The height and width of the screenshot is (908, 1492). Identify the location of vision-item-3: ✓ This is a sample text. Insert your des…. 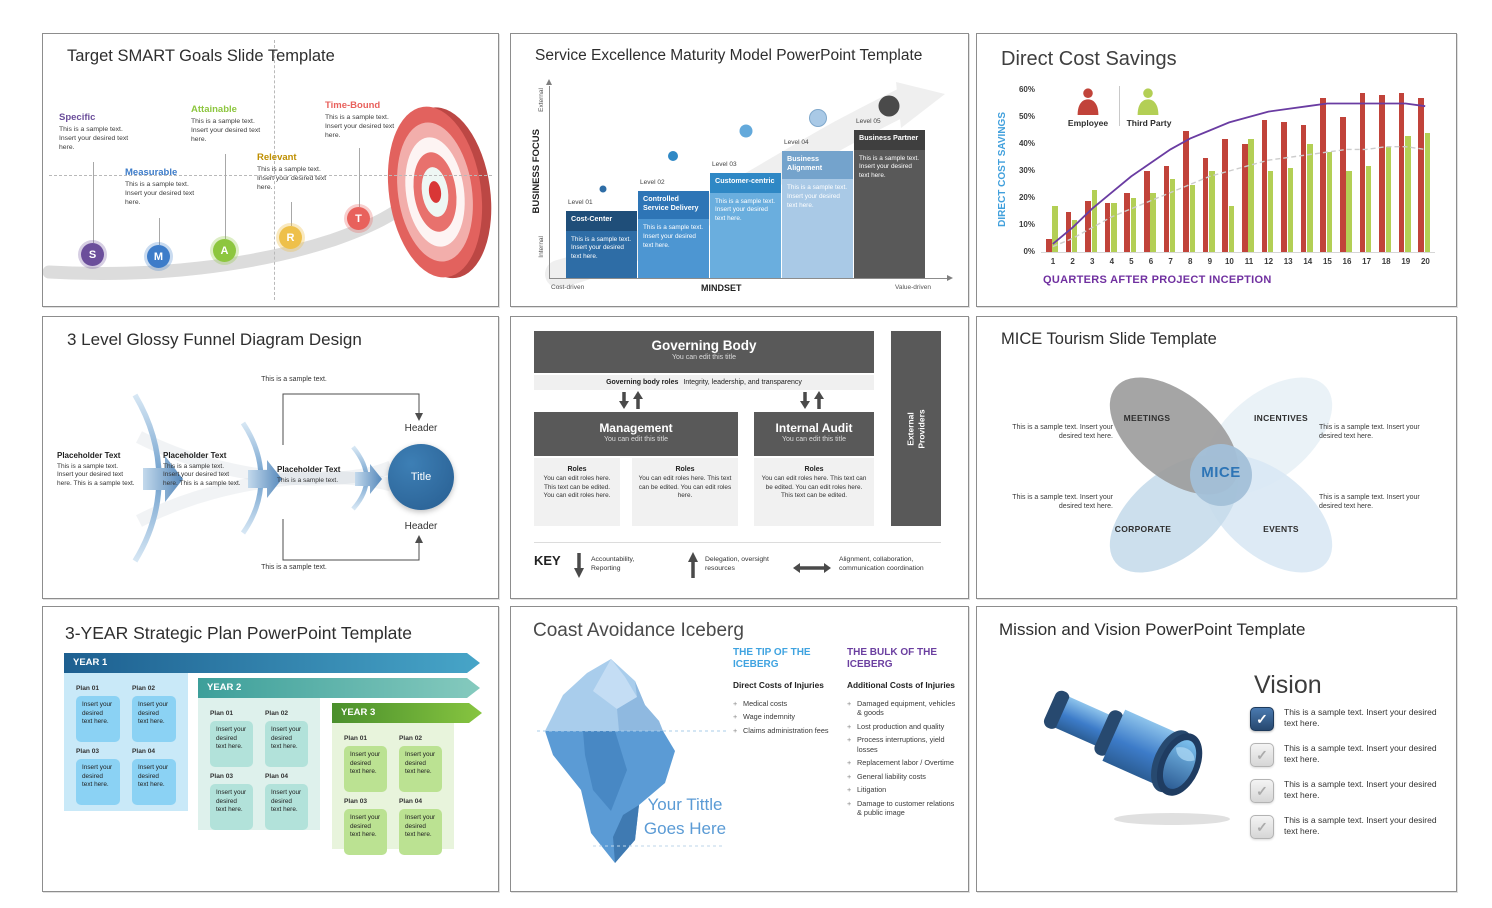
(1346, 791).